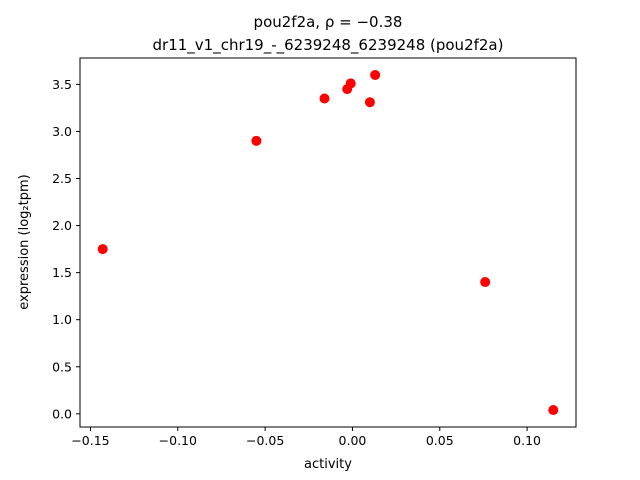 The height and width of the screenshot is (480, 640). What do you see at coordinates (24, 241) in the screenshot?
I see `y-axis-label: expression (log₂tpm)` at bounding box center [24, 241].